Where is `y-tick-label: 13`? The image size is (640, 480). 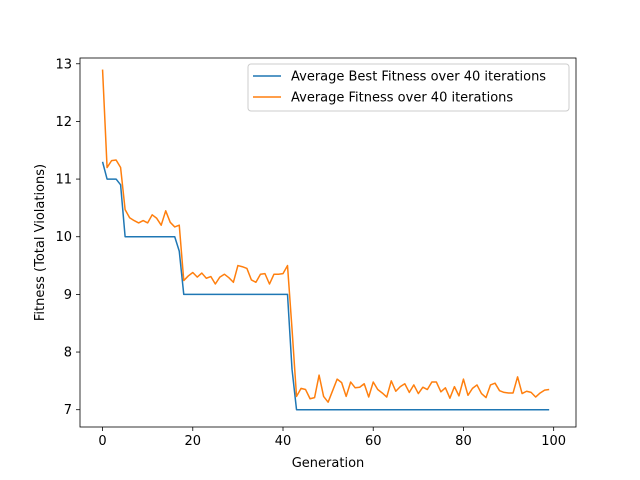 y-tick-label: 13 is located at coordinates (63, 64).